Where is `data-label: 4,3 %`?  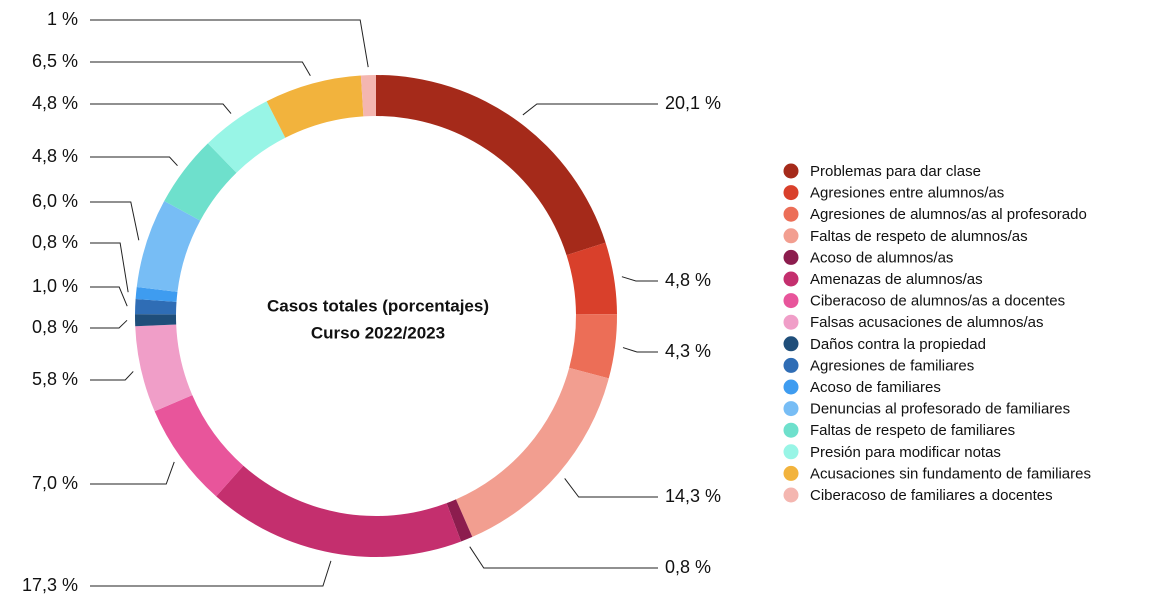
data-label: 4,3 % is located at coordinates (688, 351).